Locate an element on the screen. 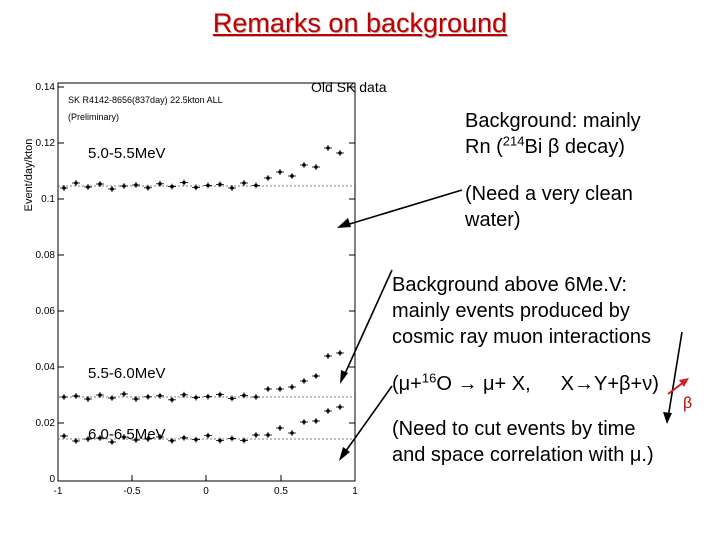  plot-header: SK R4142-8656(837day) 22.5kton ALL is located at coordinates (145, 100).